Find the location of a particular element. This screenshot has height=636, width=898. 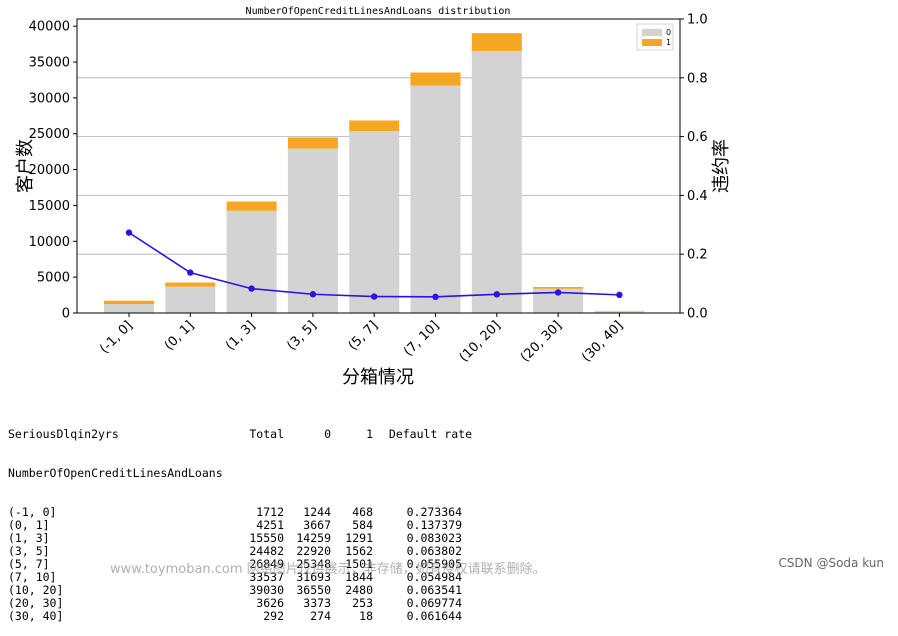

y2-tick-label: 0.0 is located at coordinates (697, 314).